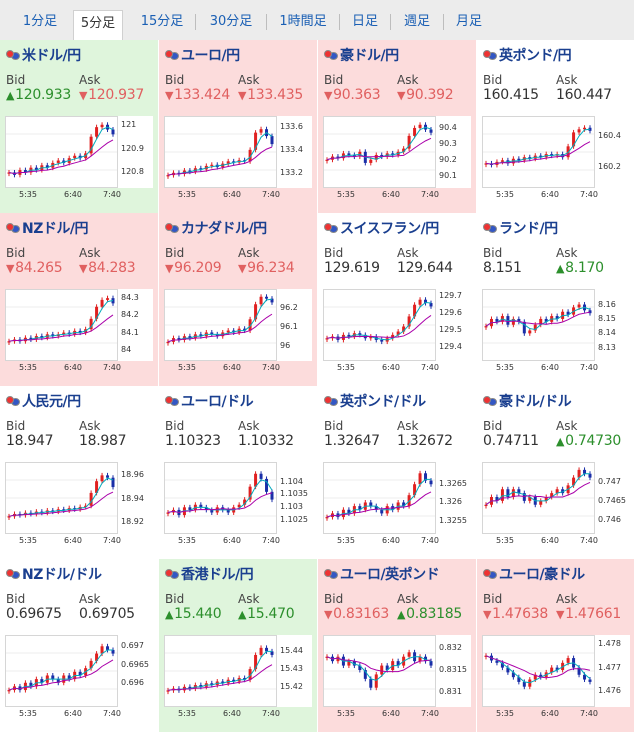 This screenshot has height=733, width=634. Describe the element at coordinates (224, 229) in the screenshot. I see `pair-name: カナダドル/円` at that location.